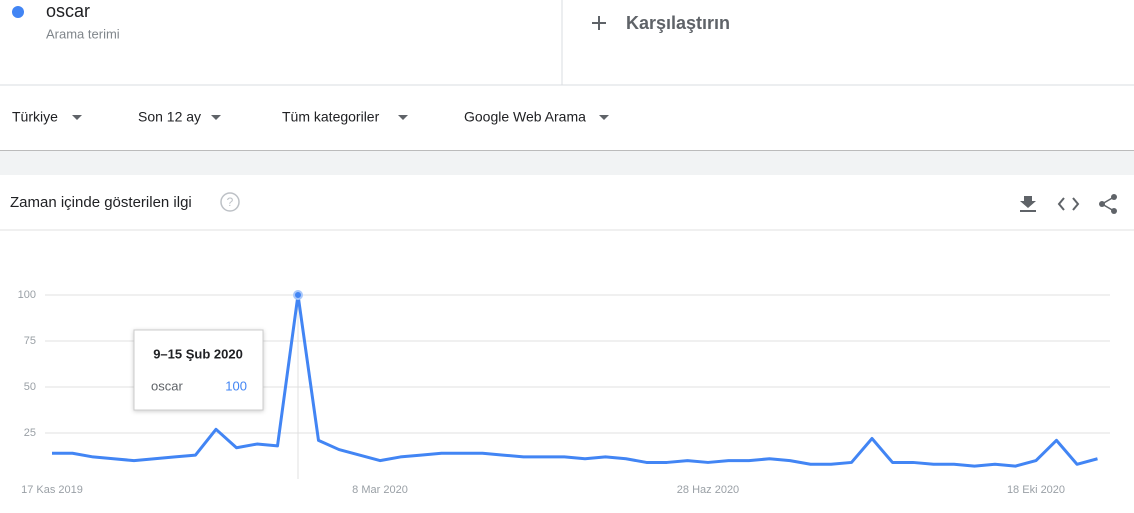 This screenshot has width=1134, height=513. What do you see at coordinates (567, 162) in the screenshot?
I see `band` at bounding box center [567, 162].